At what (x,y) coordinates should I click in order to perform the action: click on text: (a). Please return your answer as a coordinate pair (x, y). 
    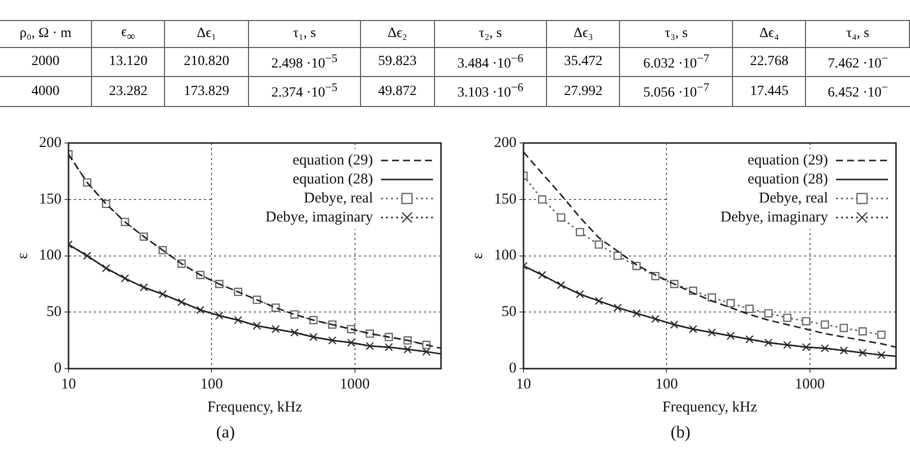
    Looking at the image, I should click on (225, 432).